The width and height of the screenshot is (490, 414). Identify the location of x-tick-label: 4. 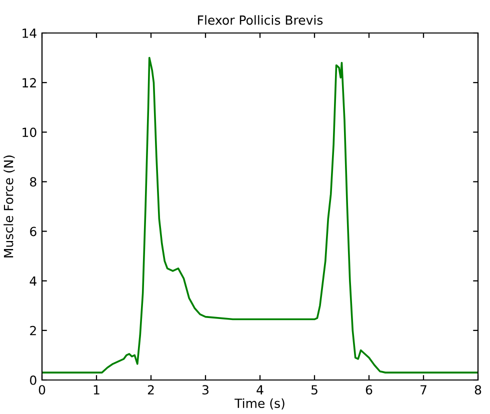
(260, 389).